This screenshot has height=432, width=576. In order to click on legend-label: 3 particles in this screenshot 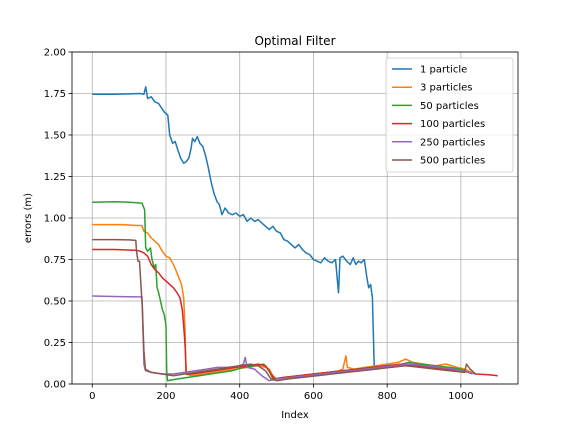, I will do `click(446, 88)`.